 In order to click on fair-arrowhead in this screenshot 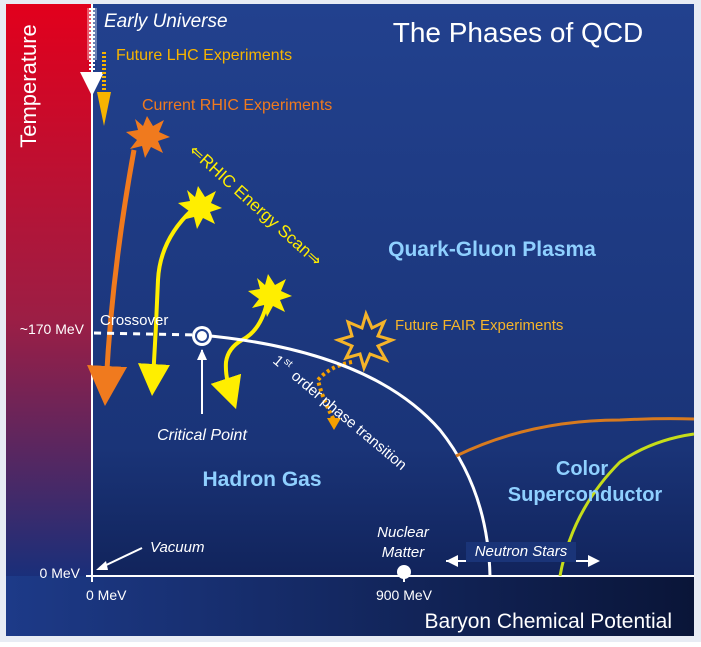, I will do `click(334, 424)`.